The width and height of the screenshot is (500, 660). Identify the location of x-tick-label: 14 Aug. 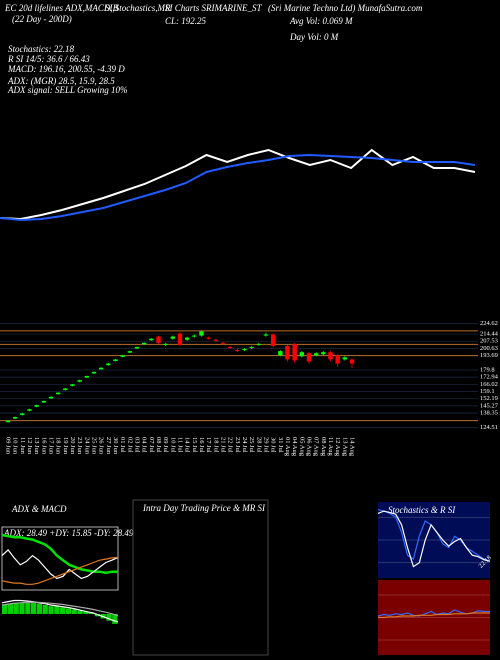
(352, 447).